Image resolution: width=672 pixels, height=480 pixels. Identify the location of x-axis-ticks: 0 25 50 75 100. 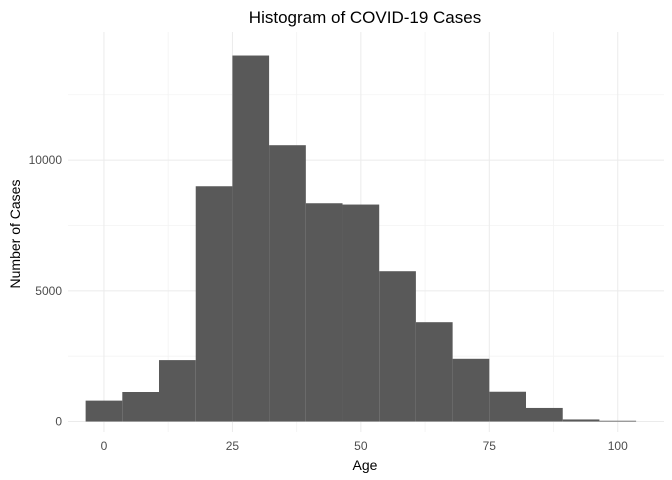
(364, 446).